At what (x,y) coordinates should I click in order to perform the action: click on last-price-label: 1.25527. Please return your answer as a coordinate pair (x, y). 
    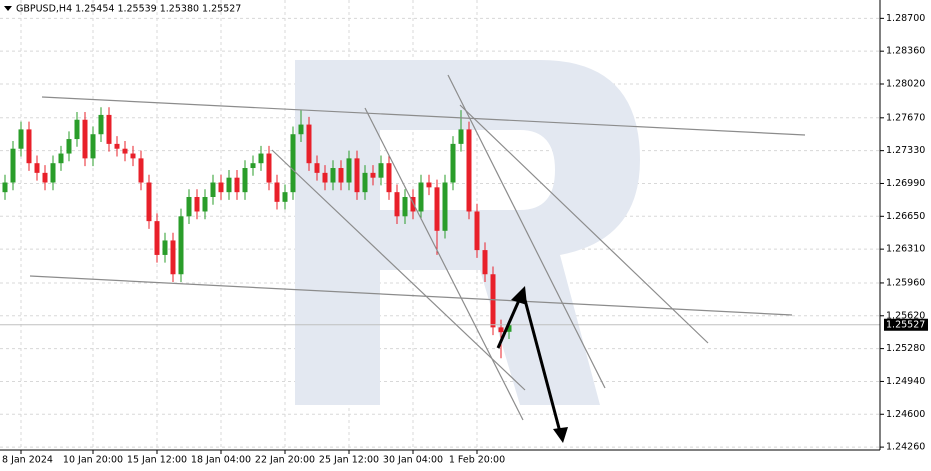
    Looking at the image, I should click on (905, 324).